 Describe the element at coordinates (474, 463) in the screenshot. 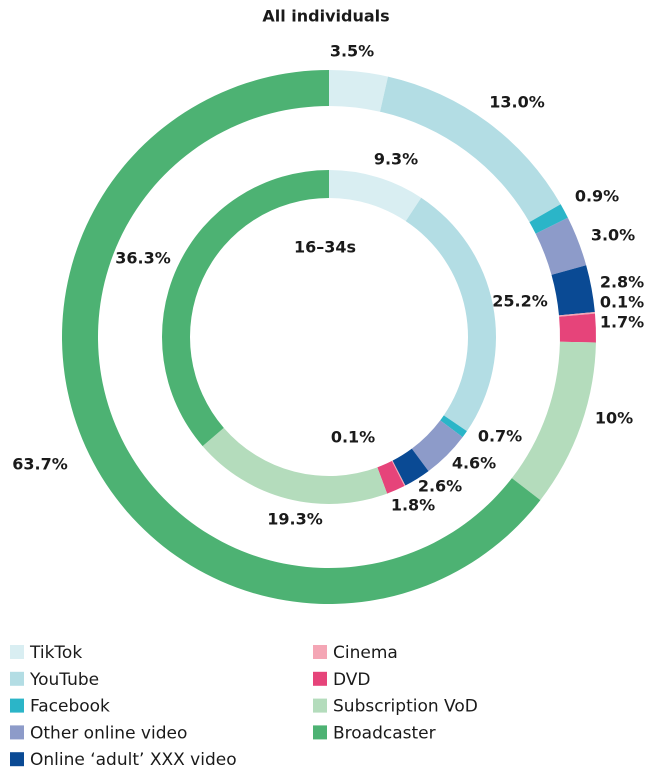

I see `data-label: 4.6%` at that location.